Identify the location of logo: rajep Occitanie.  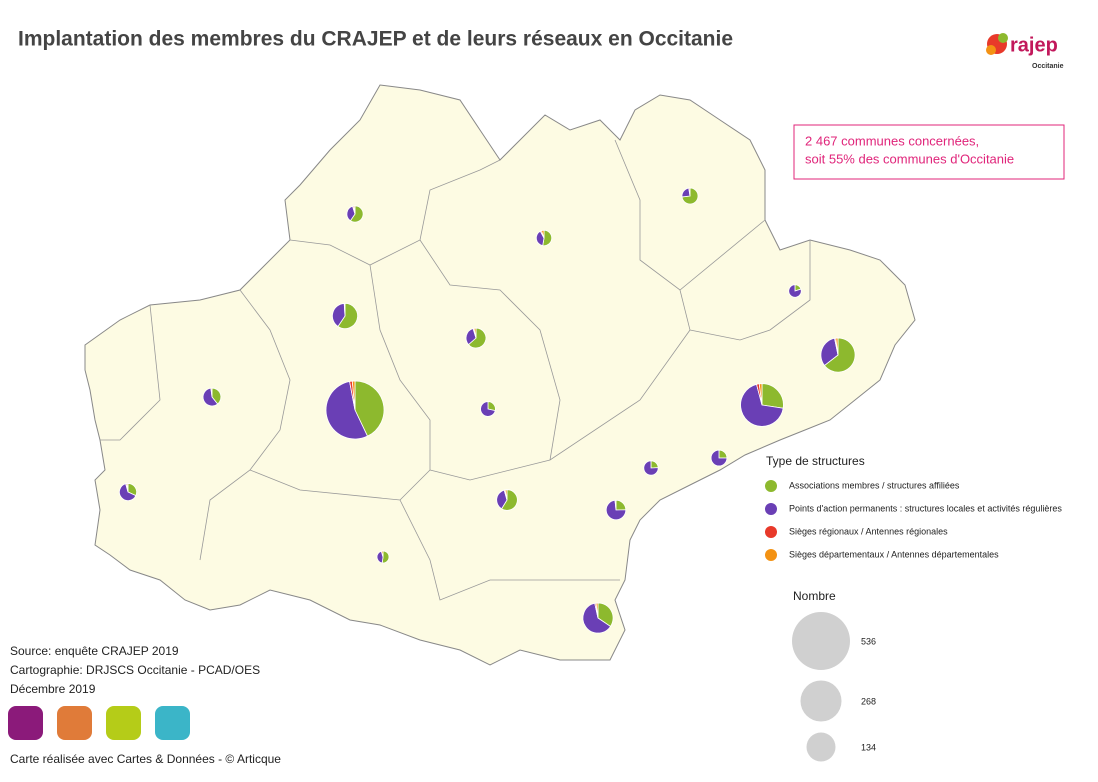
(1025, 51).